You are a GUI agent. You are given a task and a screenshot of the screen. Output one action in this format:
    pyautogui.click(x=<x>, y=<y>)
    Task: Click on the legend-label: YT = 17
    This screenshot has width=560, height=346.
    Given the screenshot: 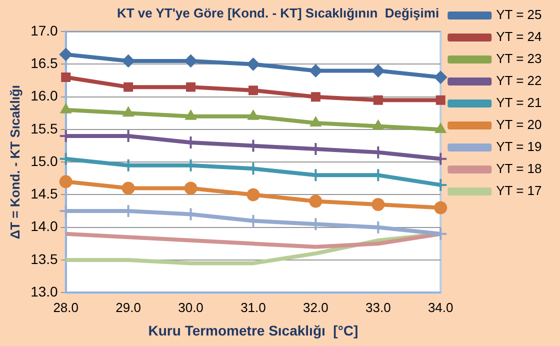 What is the action you would take?
    pyautogui.click(x=519, y=190)
    